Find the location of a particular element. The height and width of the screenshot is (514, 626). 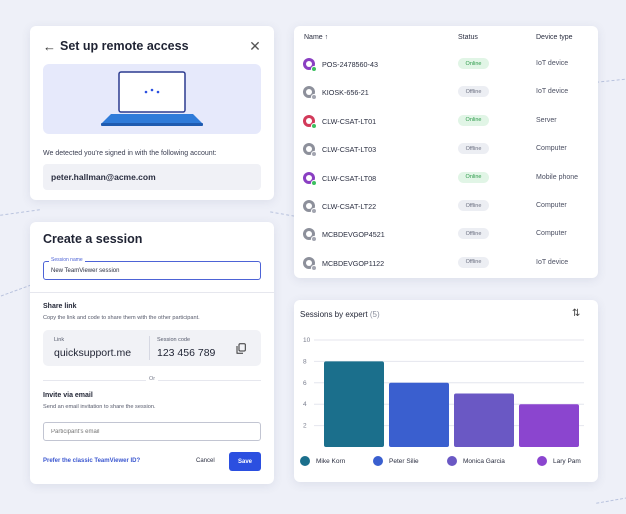

y-tick-label: 8 is located at coordinates (305, 361).